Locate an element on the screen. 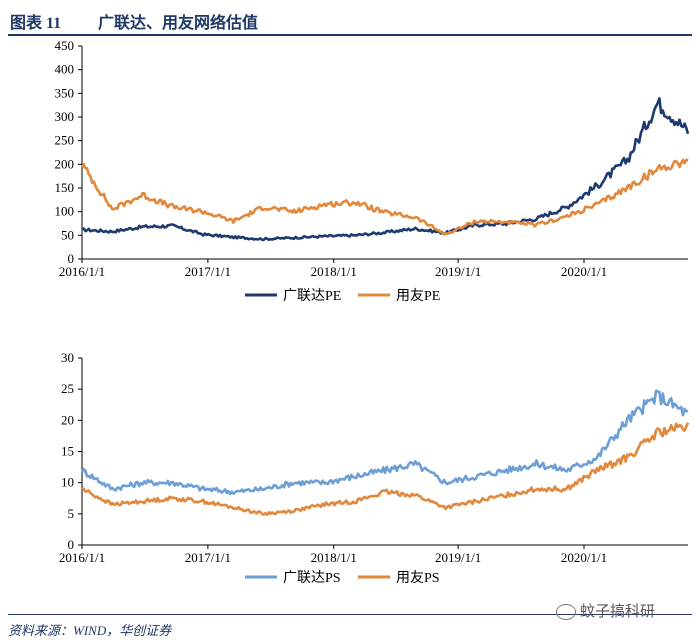 The image size is (700, 642). y-tick-label: 300 is located at coordinates (65, 116).